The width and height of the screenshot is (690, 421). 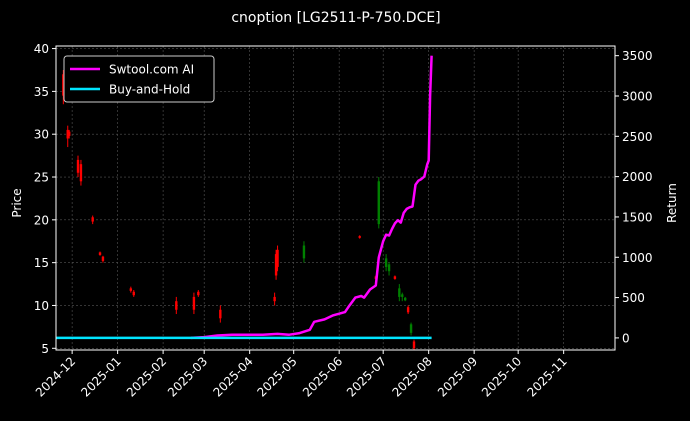 I want to click on y-left-tick-label: 40, so click(x=41, y=49).